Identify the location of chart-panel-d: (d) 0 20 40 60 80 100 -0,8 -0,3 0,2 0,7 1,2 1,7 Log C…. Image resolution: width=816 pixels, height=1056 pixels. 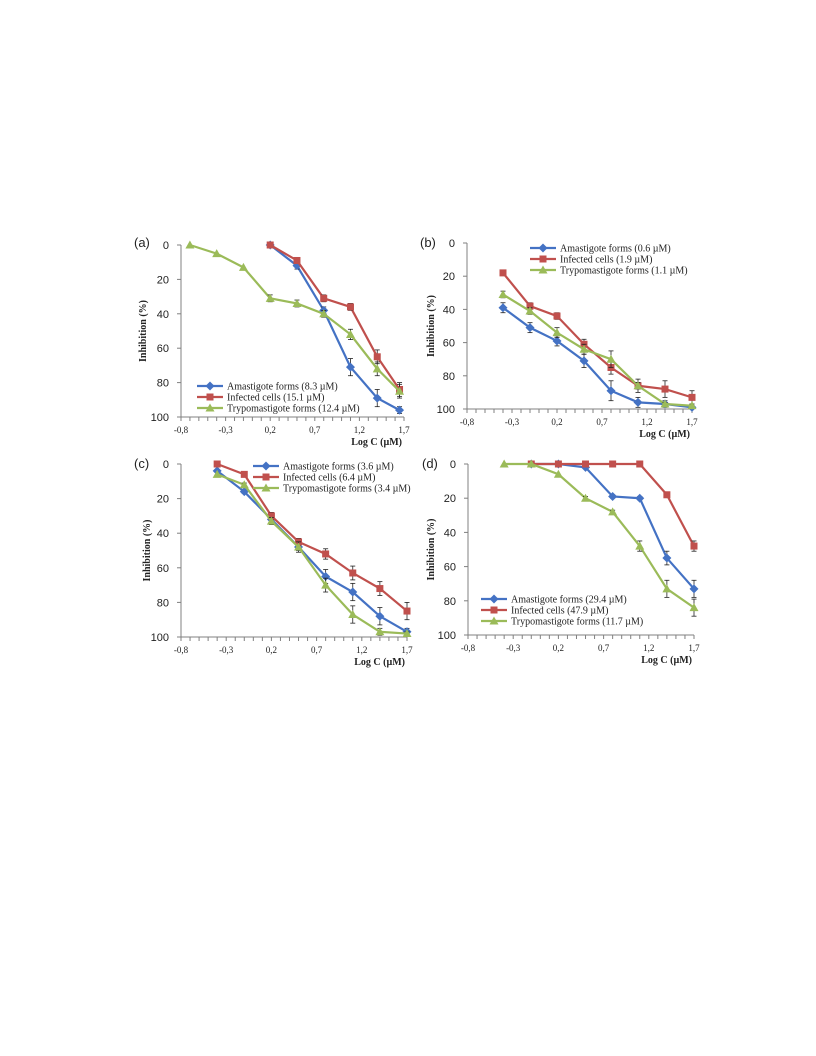
(561, 561).